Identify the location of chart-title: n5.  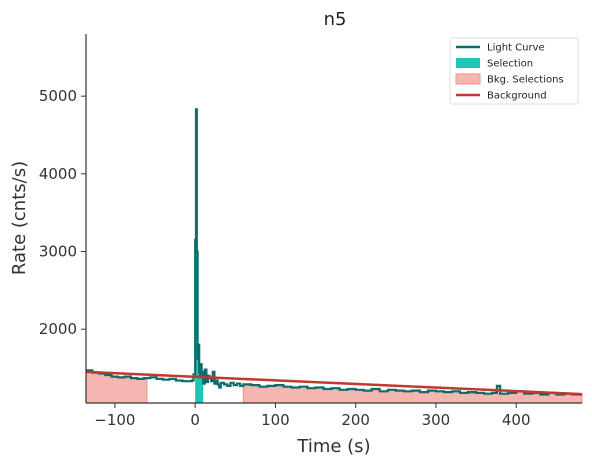
(335, 19).